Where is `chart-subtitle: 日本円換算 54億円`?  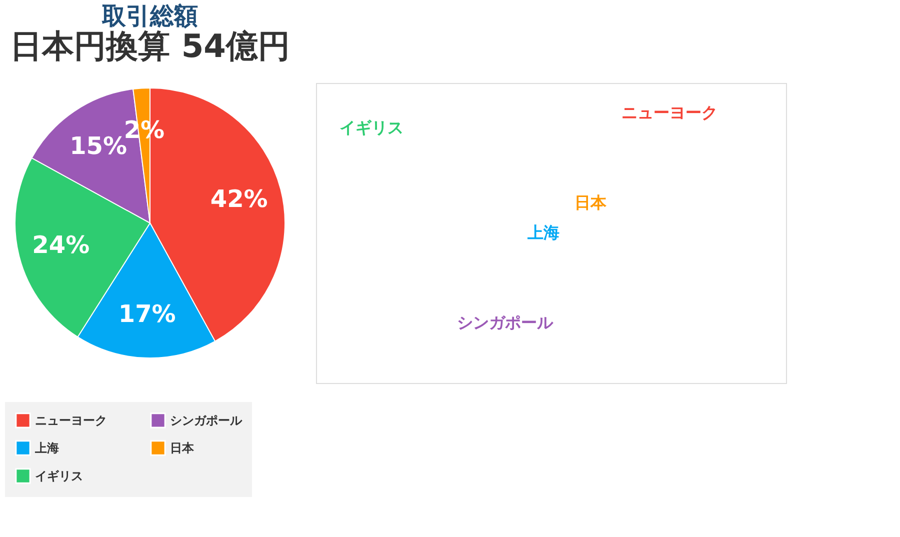
chart-subtitle: 日本円換算 54億円 is located at coordinates (150, 46).